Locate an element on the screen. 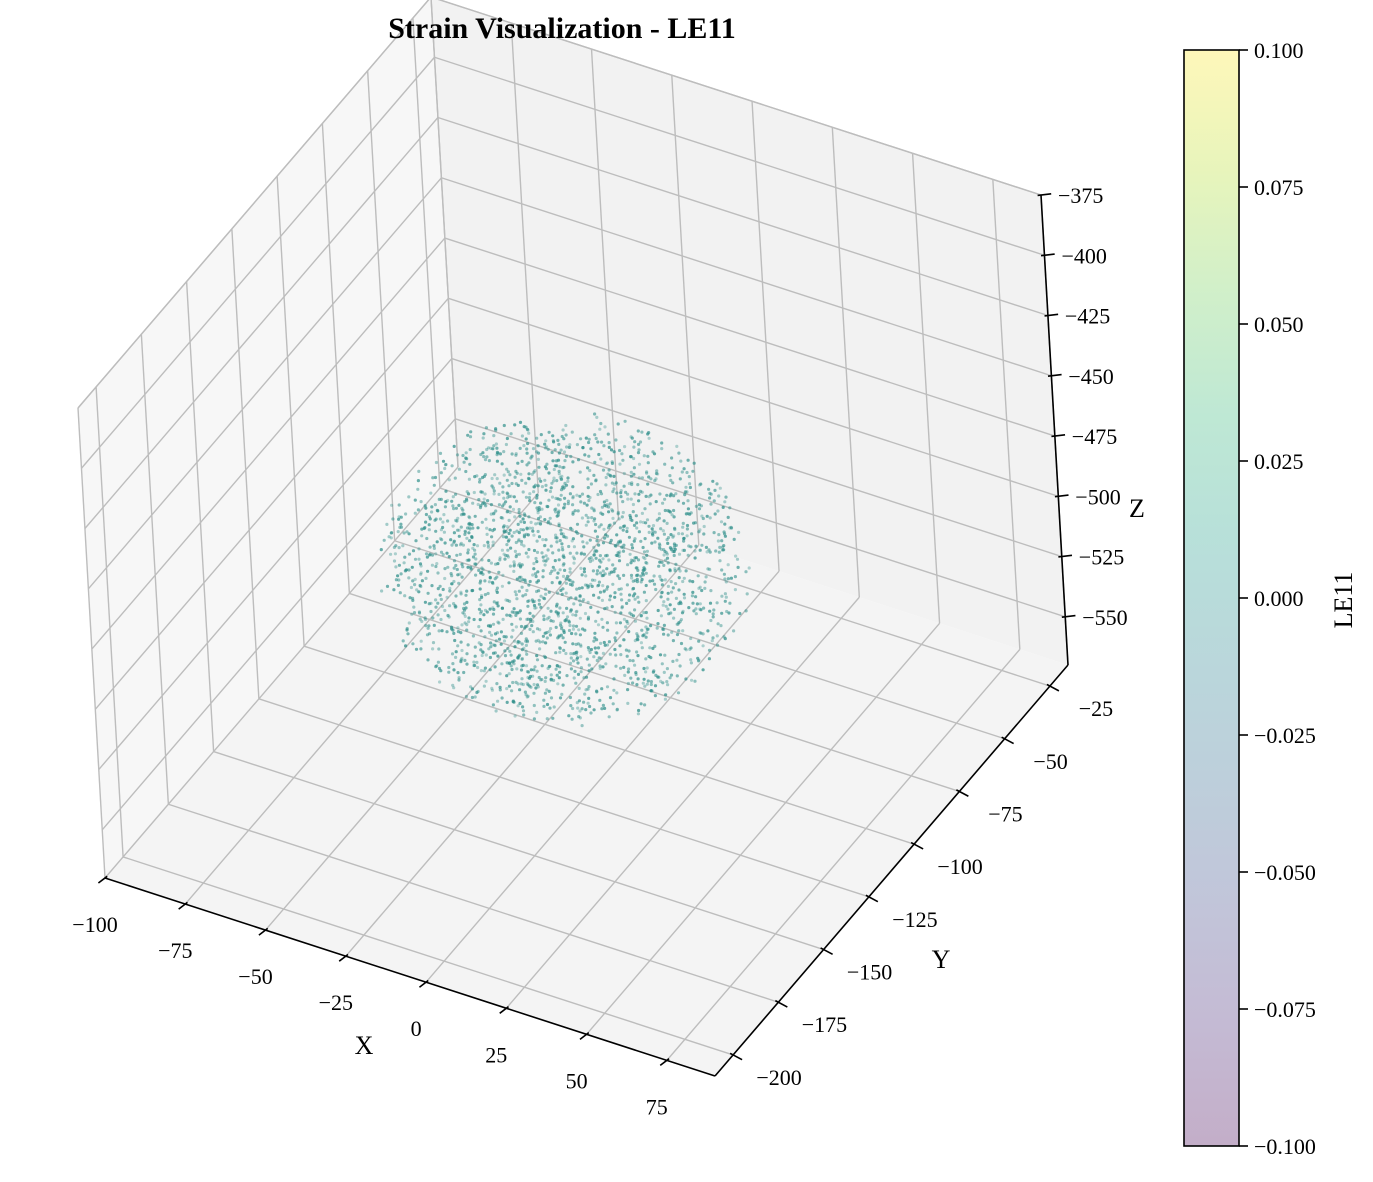  x-grid-floor is located at coordinates (361, 698).